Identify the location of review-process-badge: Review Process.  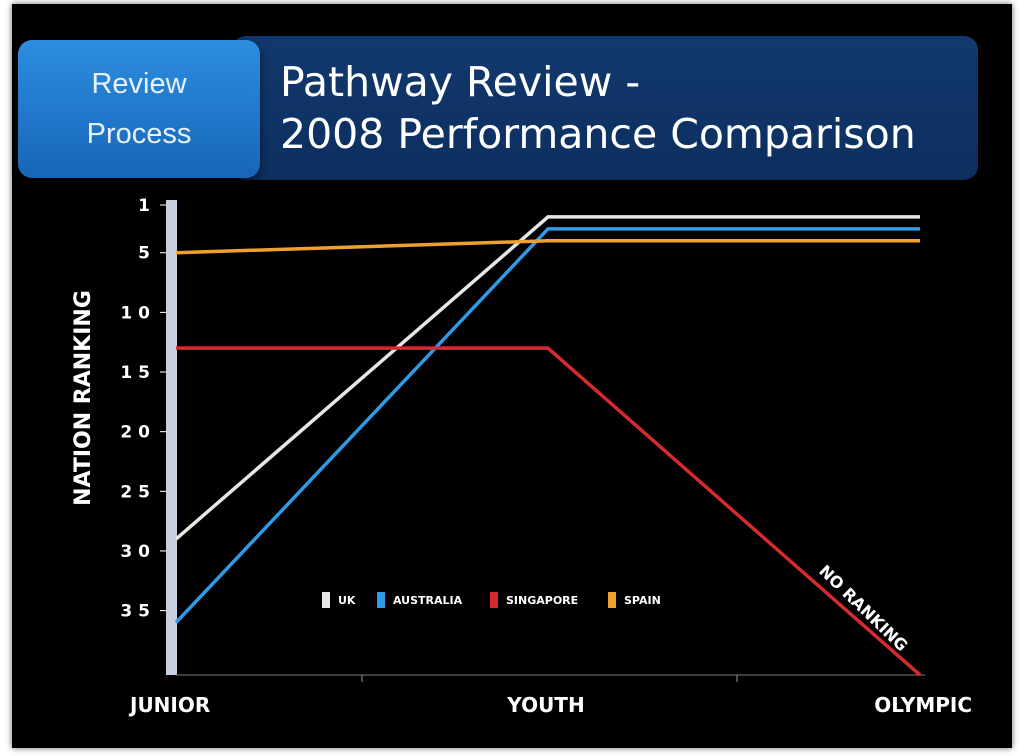
(139, 109).